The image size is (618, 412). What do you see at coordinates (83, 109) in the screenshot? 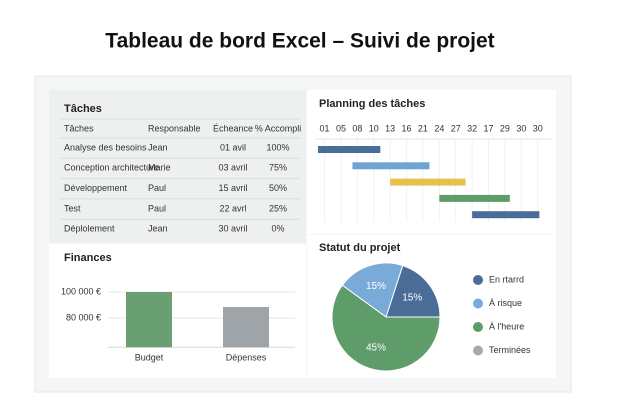
I see `table-title: Tâches` at bounding box center [83, 109].